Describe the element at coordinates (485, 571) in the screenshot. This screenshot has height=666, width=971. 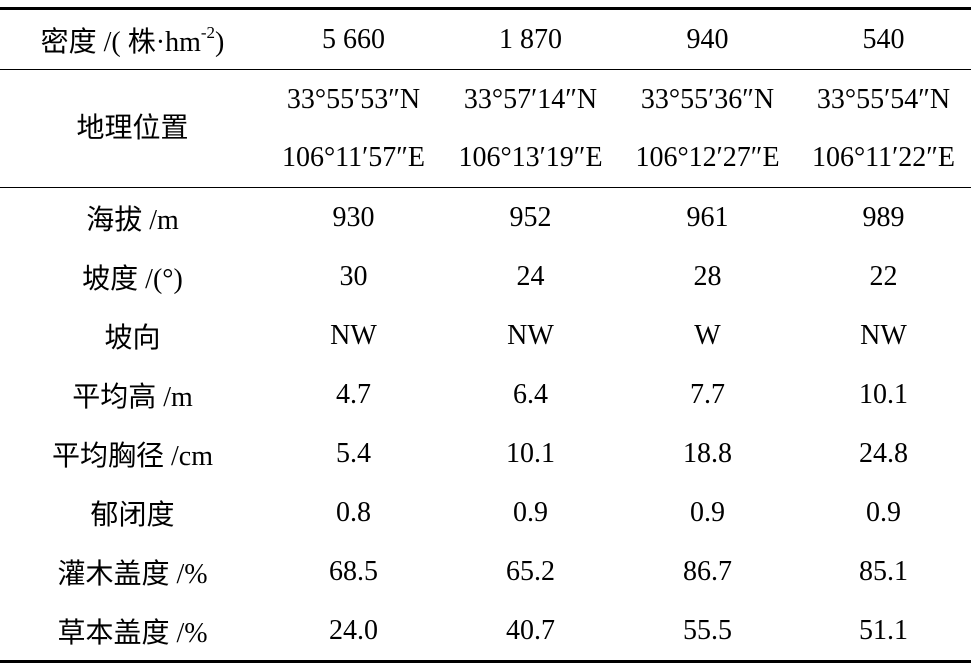
I see `data-row: 灌木盖度 /% 68.5 65.2 86.7 85.1` at that location.